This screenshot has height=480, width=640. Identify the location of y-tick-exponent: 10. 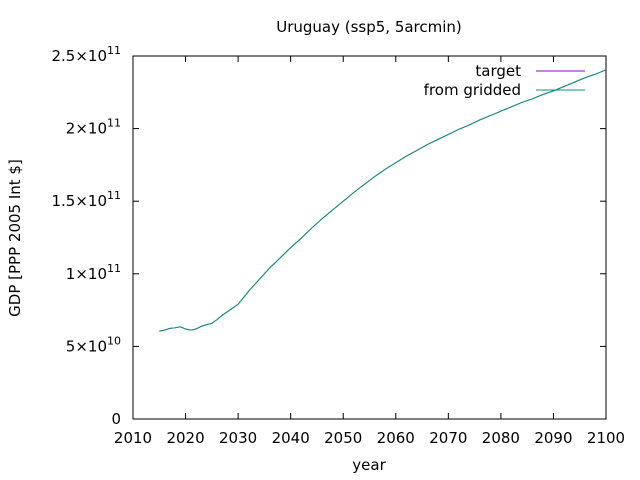
(114, 340).